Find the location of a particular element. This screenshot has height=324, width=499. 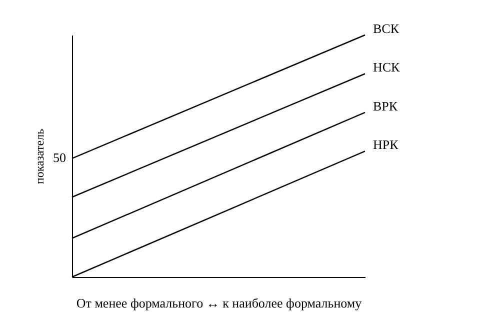

series-label: ВРК is located at coordinates (385, 106).